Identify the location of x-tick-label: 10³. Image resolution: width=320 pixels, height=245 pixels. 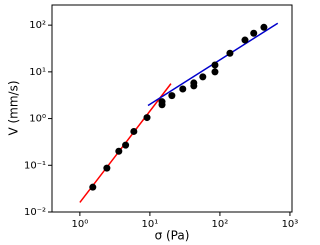
(290, 224).